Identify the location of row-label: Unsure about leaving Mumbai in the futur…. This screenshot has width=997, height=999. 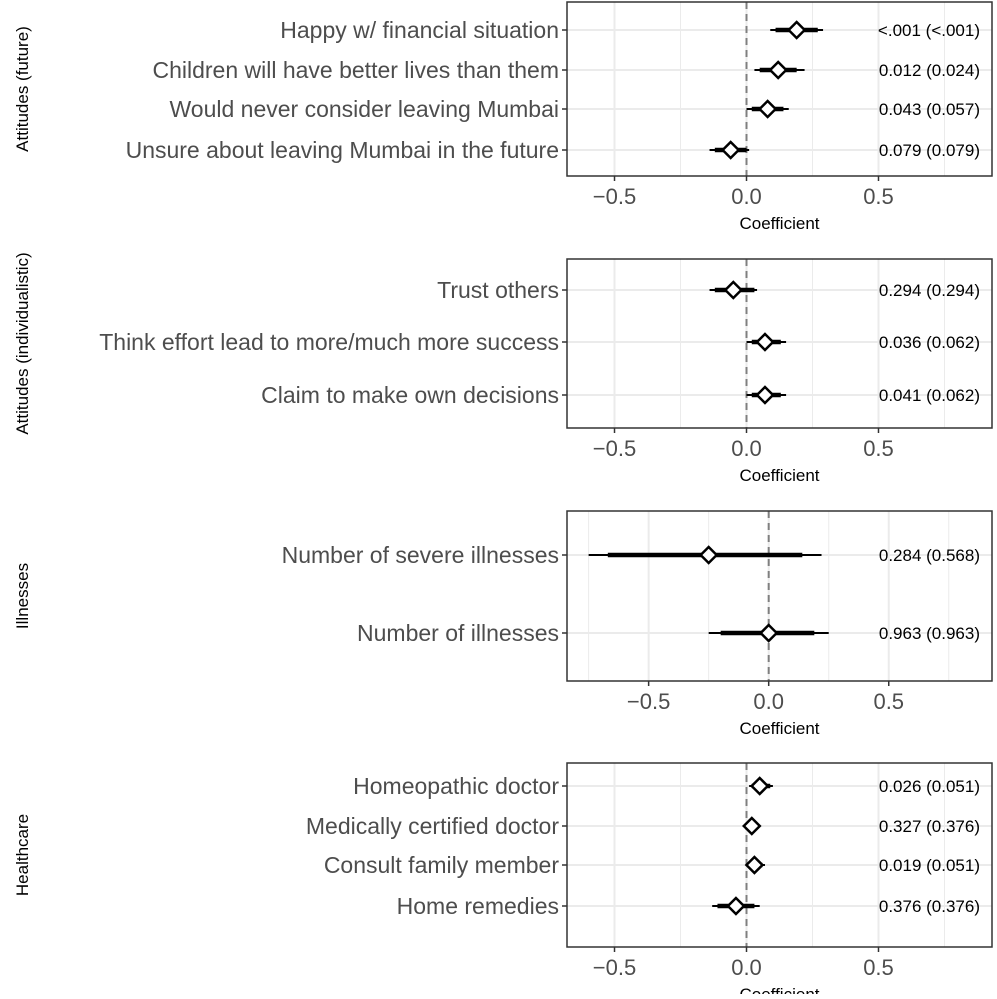
(342, 150).